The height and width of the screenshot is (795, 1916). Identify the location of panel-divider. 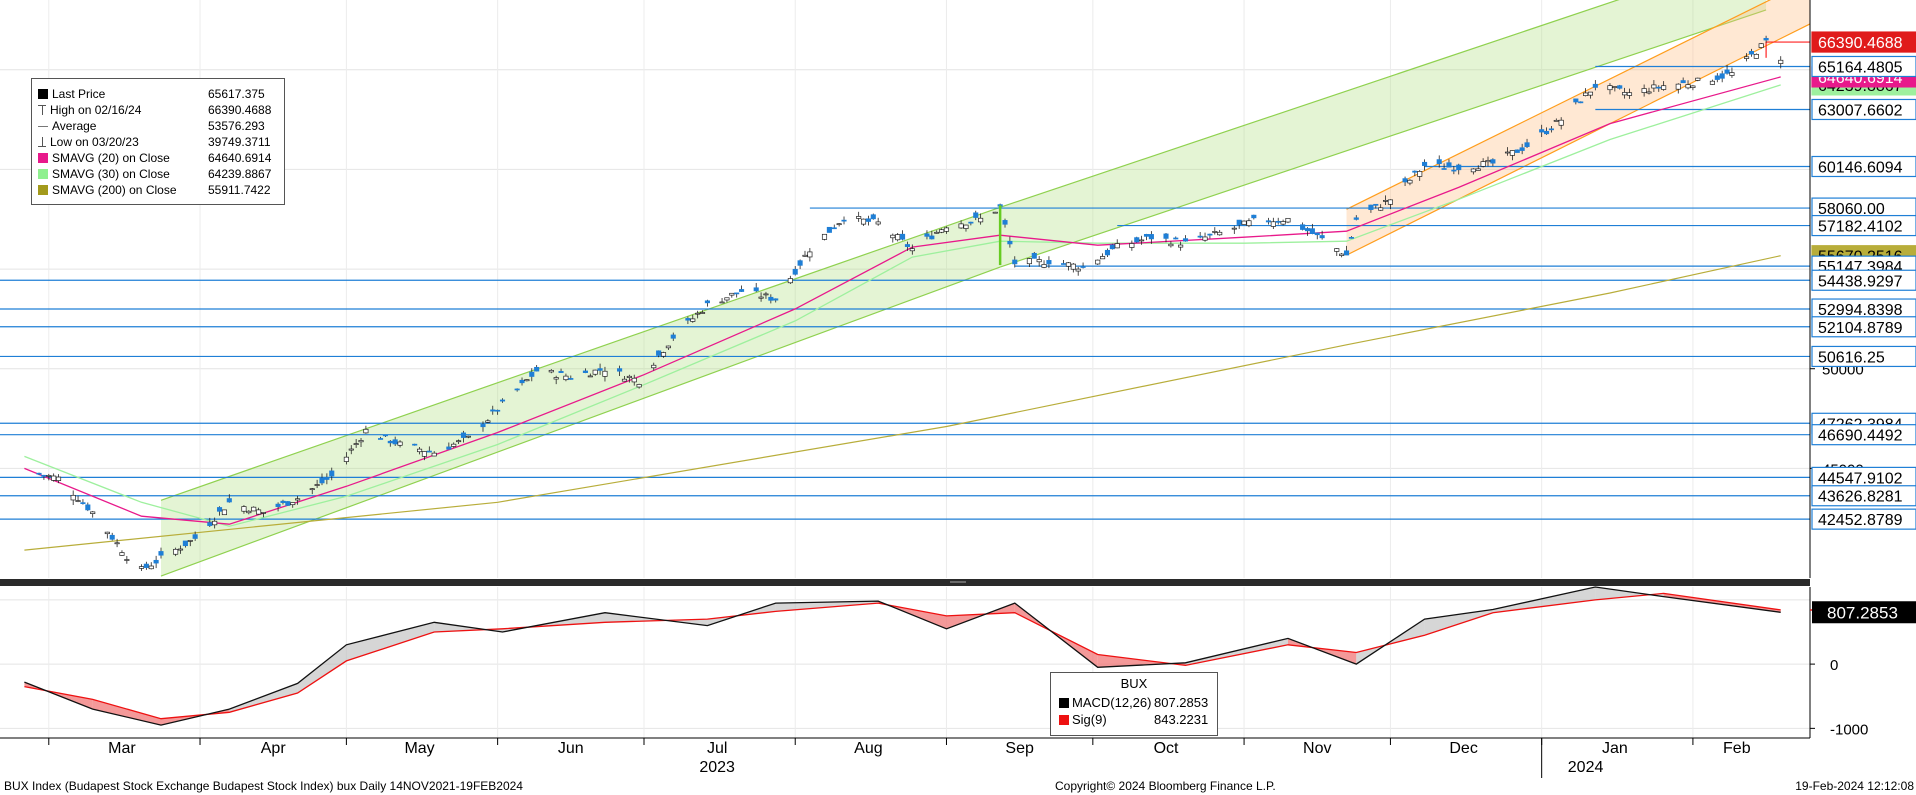
(905, 582).